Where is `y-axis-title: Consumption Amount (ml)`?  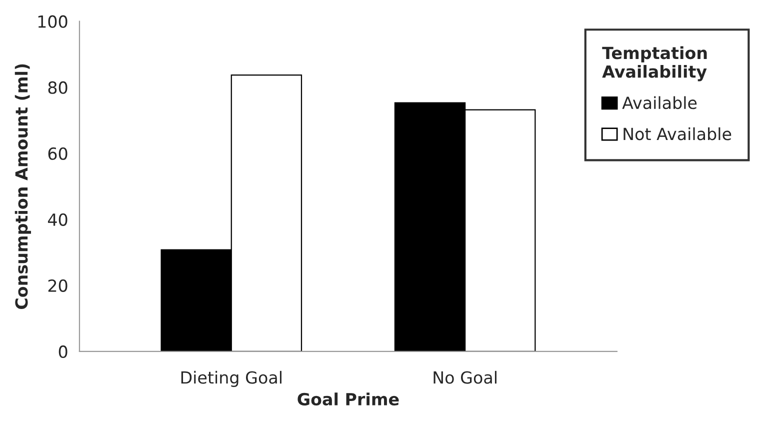 y-axis-title: Consumption Amount (ml) is located at coordinates (23, 187).